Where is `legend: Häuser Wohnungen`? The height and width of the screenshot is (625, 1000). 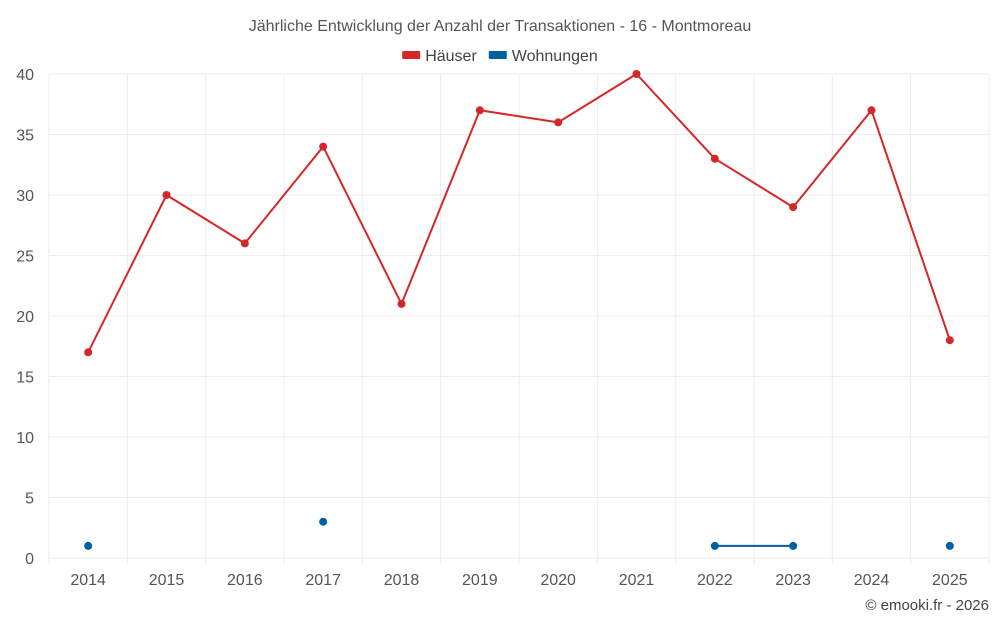
legend: Häuser Wohnungen is located at coordinates (500, 56).